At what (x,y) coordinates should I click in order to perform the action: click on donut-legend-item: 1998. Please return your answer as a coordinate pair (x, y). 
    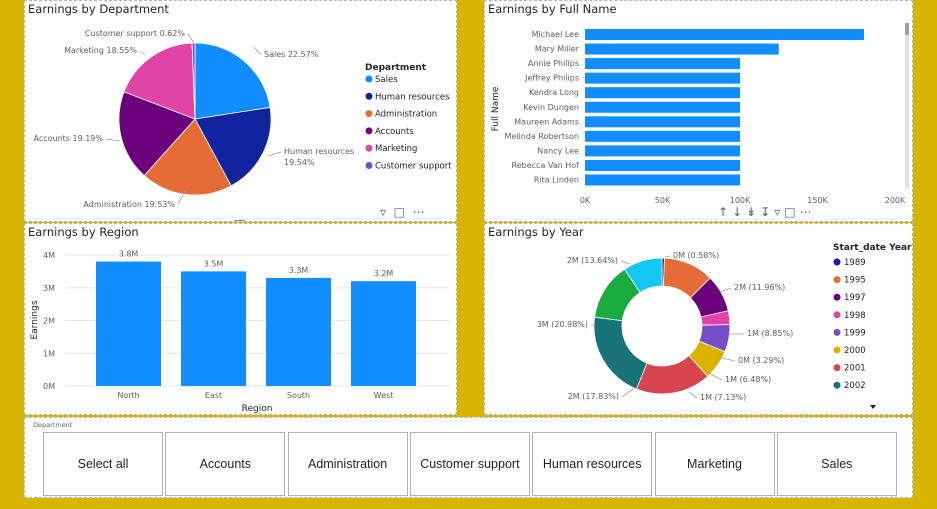
    Looking at the image, I should click on (855, 316).